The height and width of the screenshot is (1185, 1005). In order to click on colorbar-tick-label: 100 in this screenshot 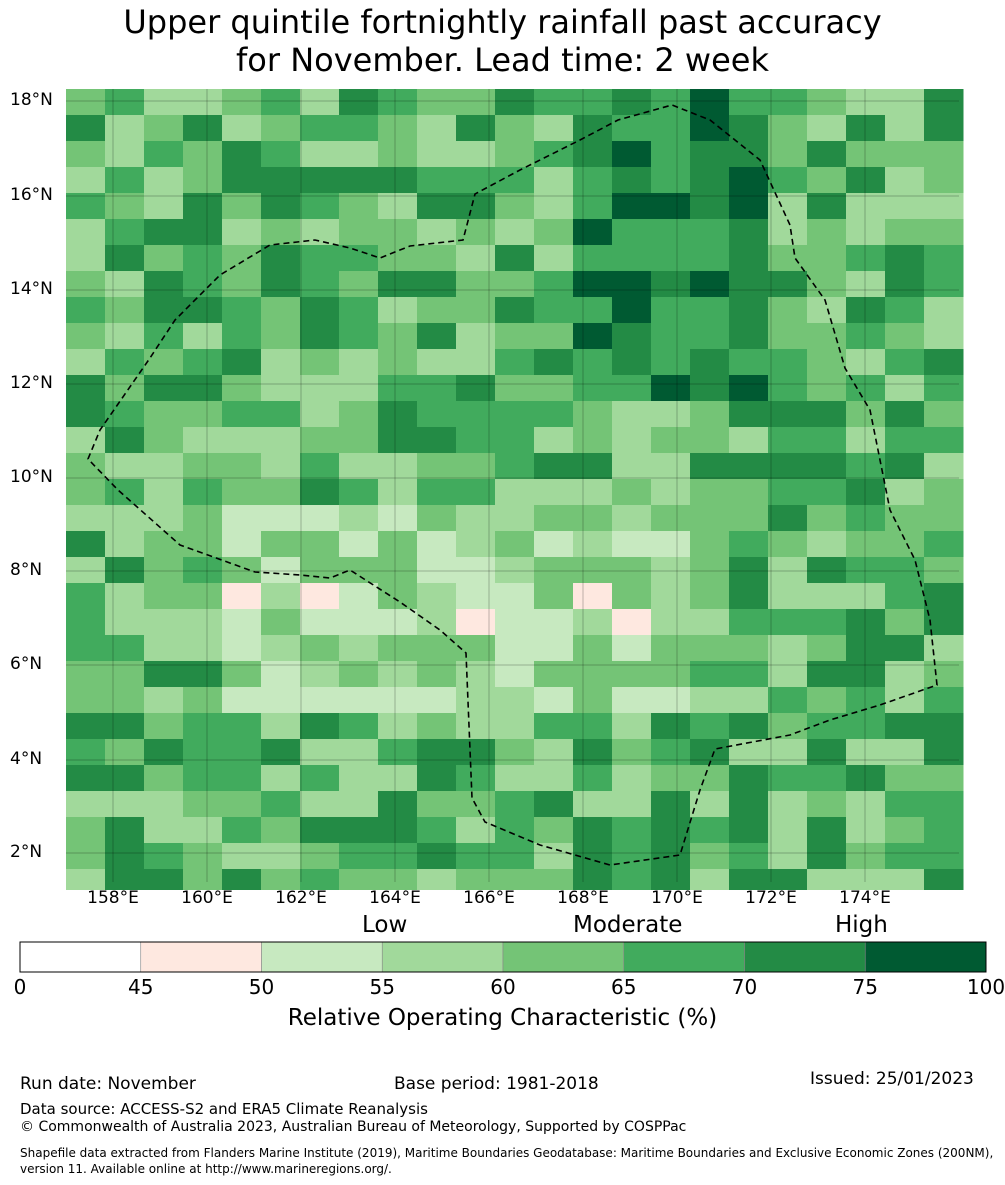, I will do `click(985, 987)`.